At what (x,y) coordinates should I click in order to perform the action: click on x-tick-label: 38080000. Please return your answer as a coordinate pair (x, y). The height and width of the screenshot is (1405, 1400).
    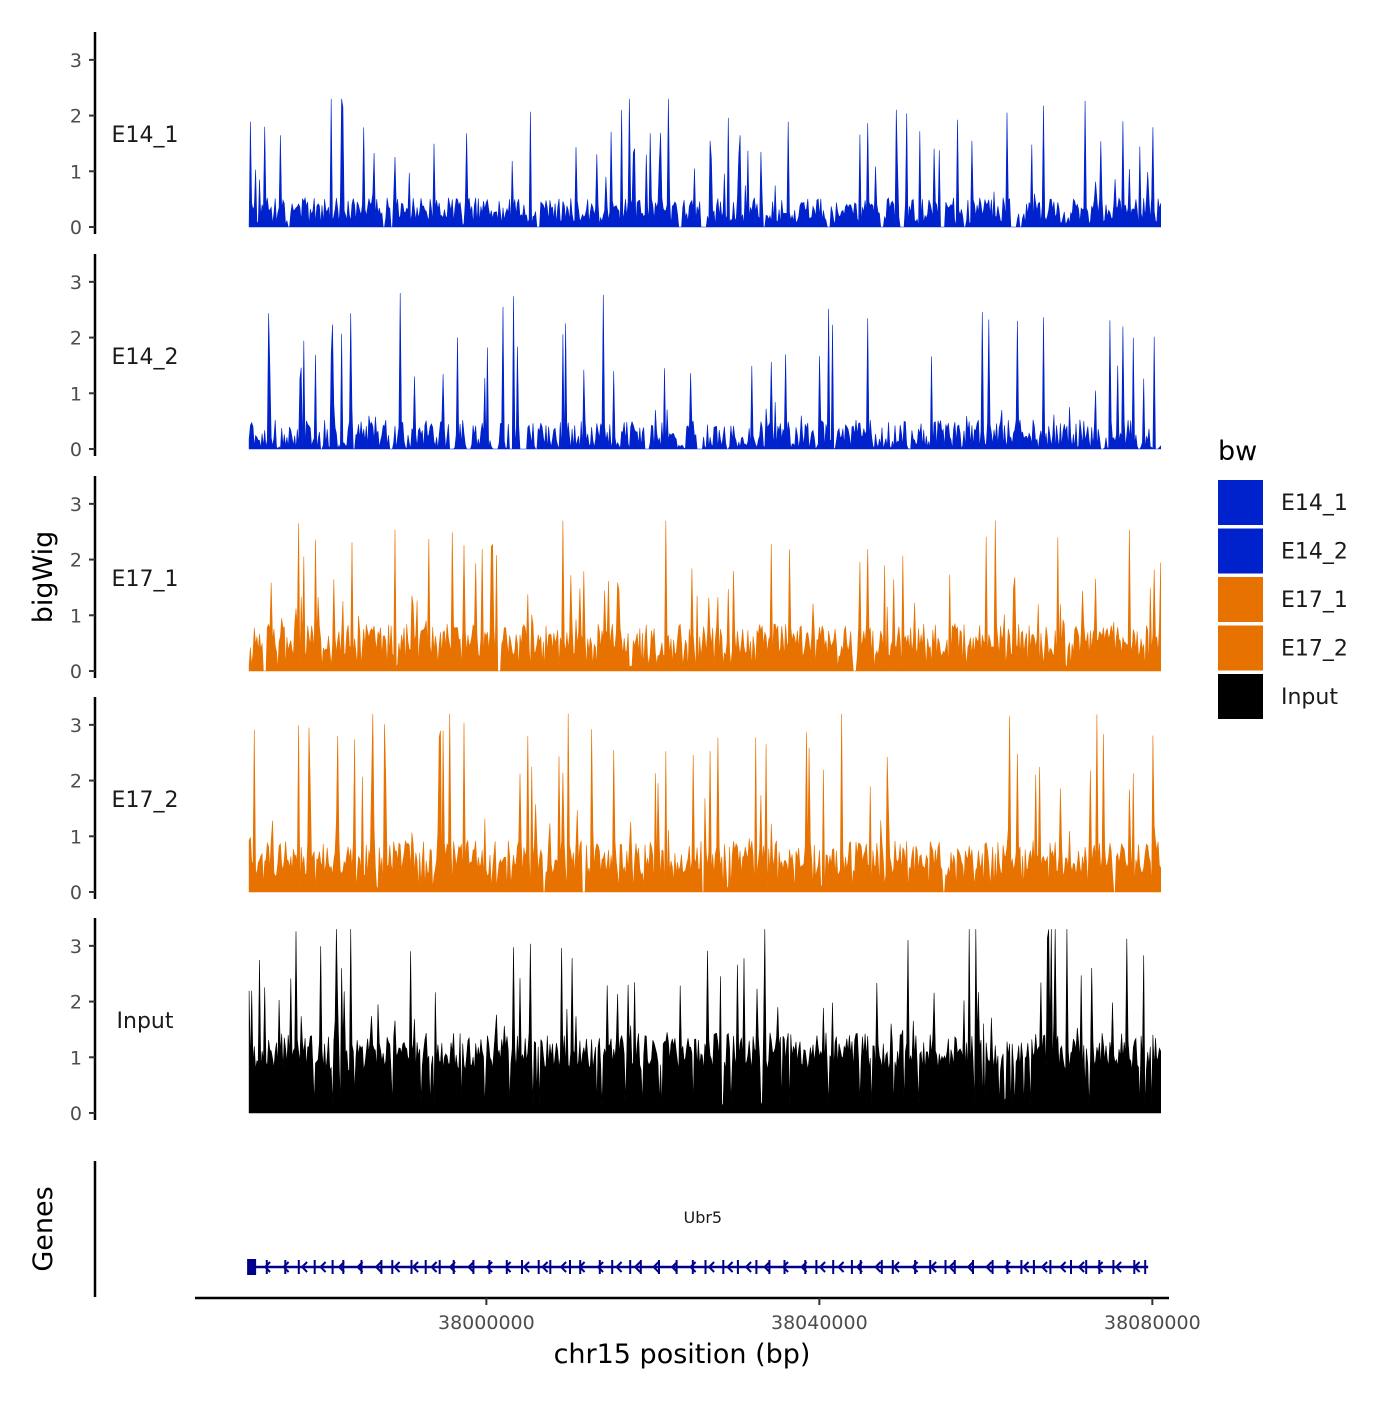
    Looking at the image, I should click on (1152, 1323).